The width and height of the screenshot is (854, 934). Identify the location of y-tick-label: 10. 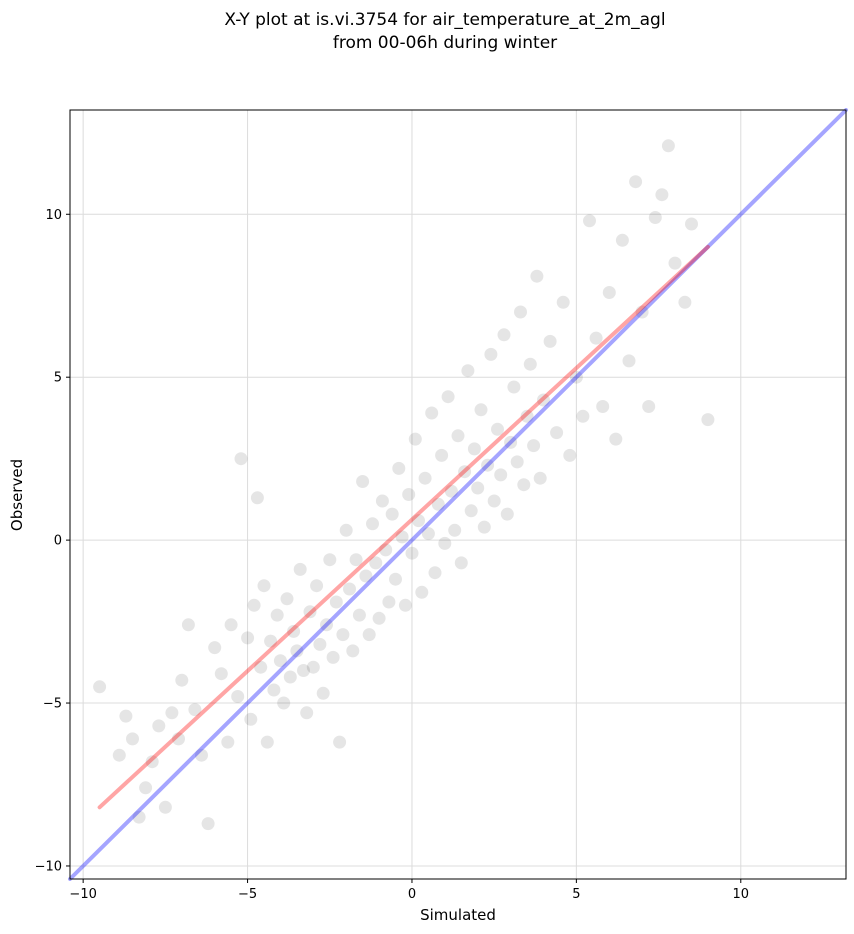
(53, 215).